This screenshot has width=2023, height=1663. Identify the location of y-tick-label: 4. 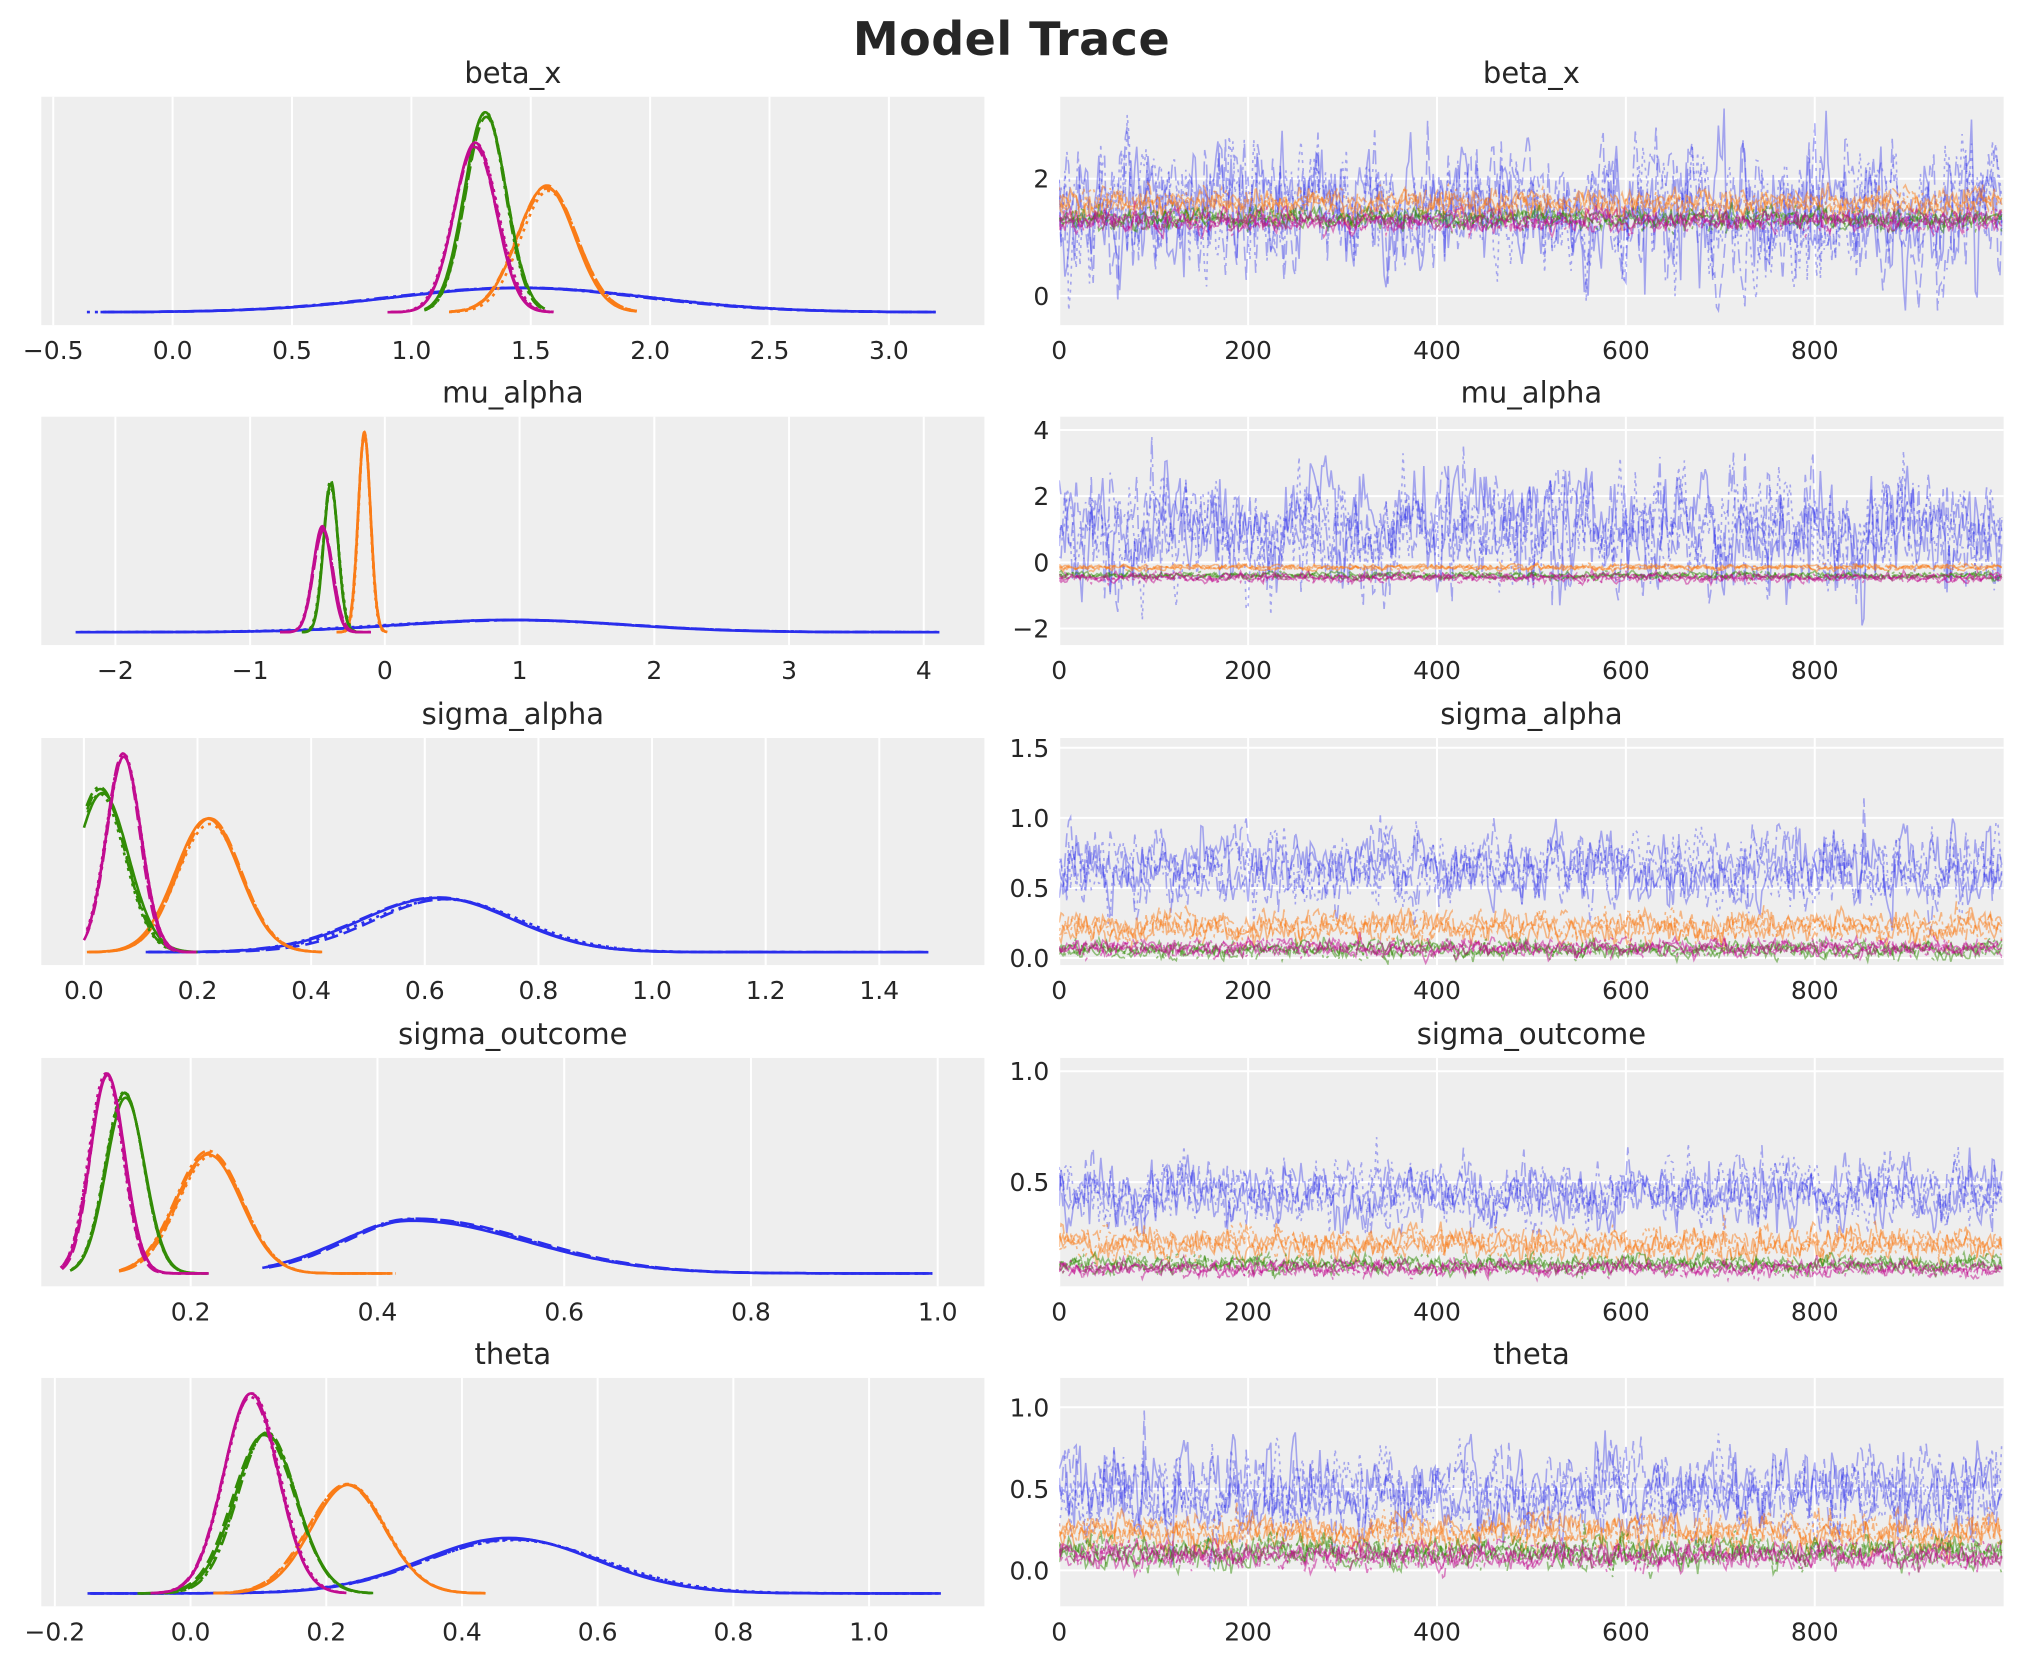
(1041, 430).